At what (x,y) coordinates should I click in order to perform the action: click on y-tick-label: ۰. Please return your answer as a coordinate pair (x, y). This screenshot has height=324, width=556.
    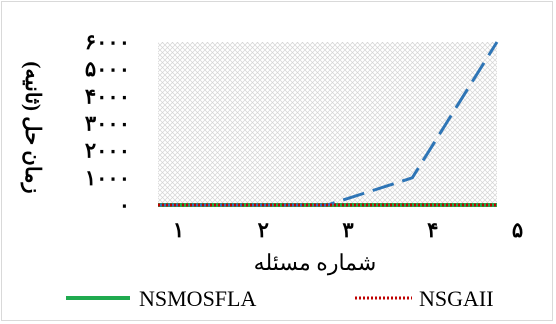
    Looking at the image, I should click on (124, 205).